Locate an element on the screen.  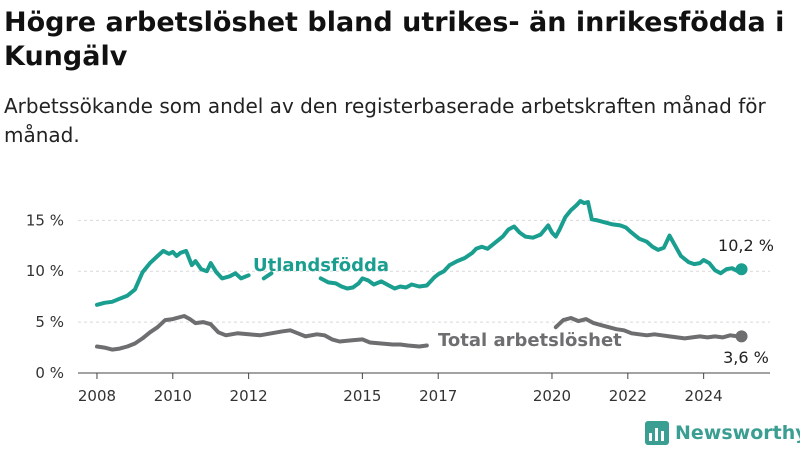
brand-logo: Newsworthy is located at coordinates (722, 433).